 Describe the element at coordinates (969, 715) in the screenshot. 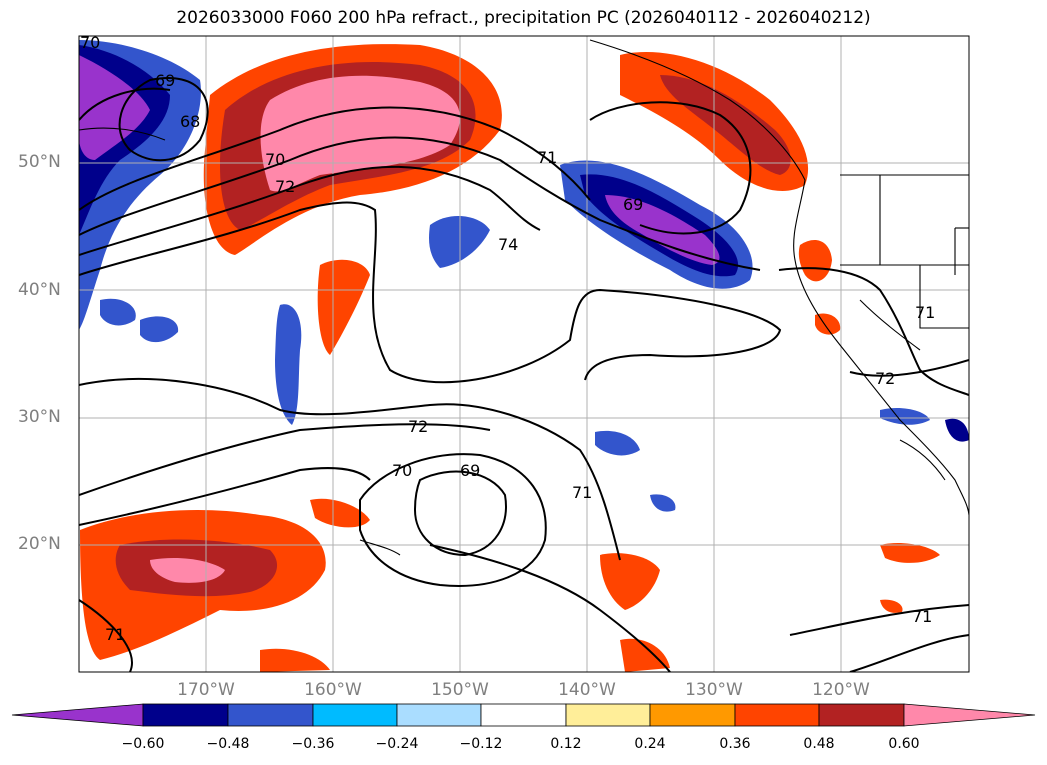

I see `colorbar-extend-high` at that location.